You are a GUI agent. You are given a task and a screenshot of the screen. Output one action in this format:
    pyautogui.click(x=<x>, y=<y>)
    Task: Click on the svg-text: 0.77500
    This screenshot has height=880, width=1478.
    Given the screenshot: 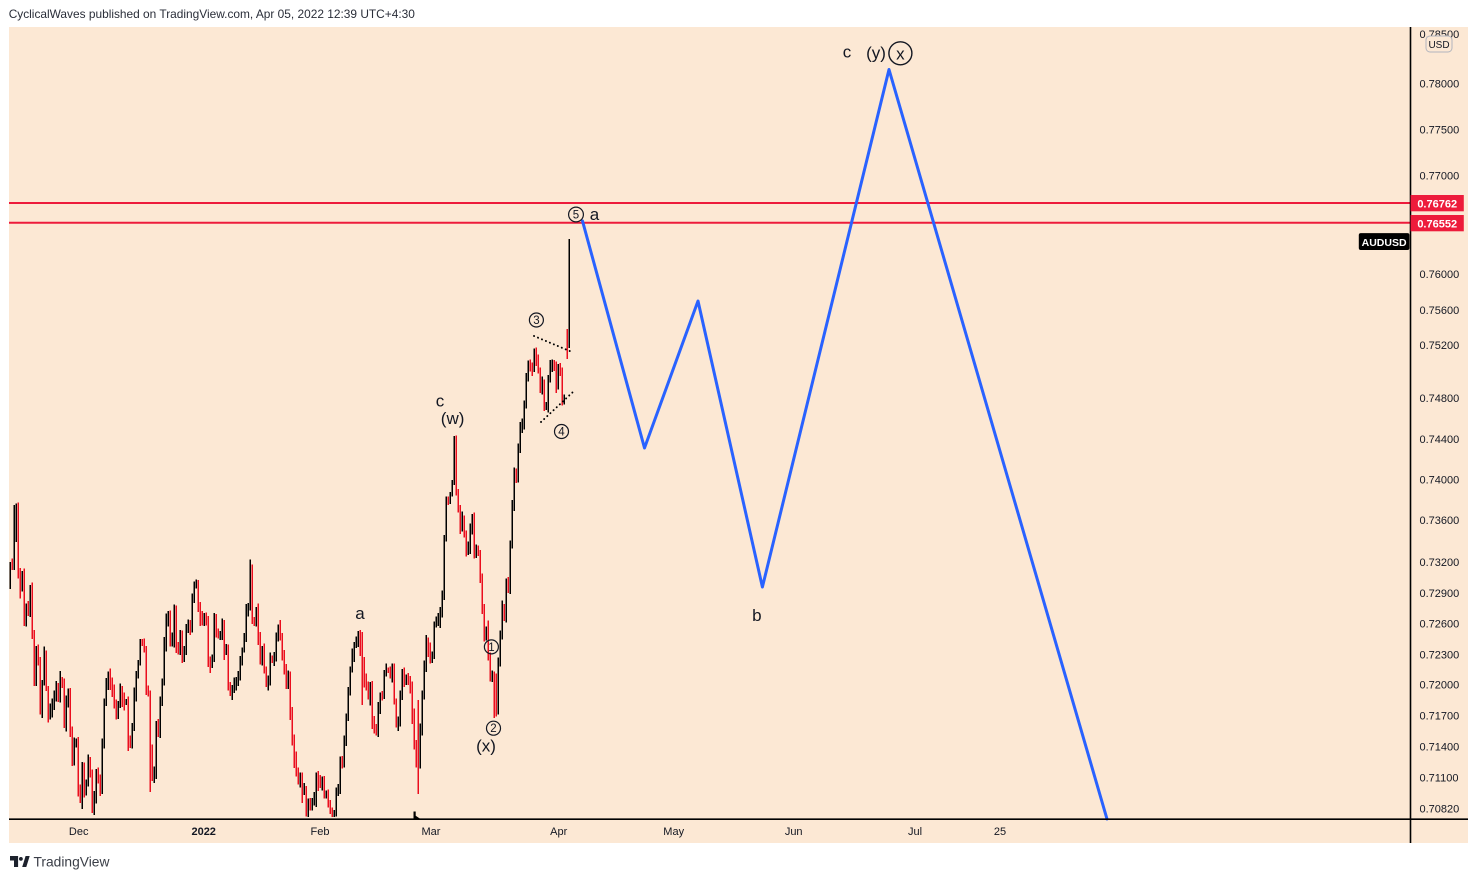 What is the action you would take?
    pyautogui.click(x=1440, y=131)
    